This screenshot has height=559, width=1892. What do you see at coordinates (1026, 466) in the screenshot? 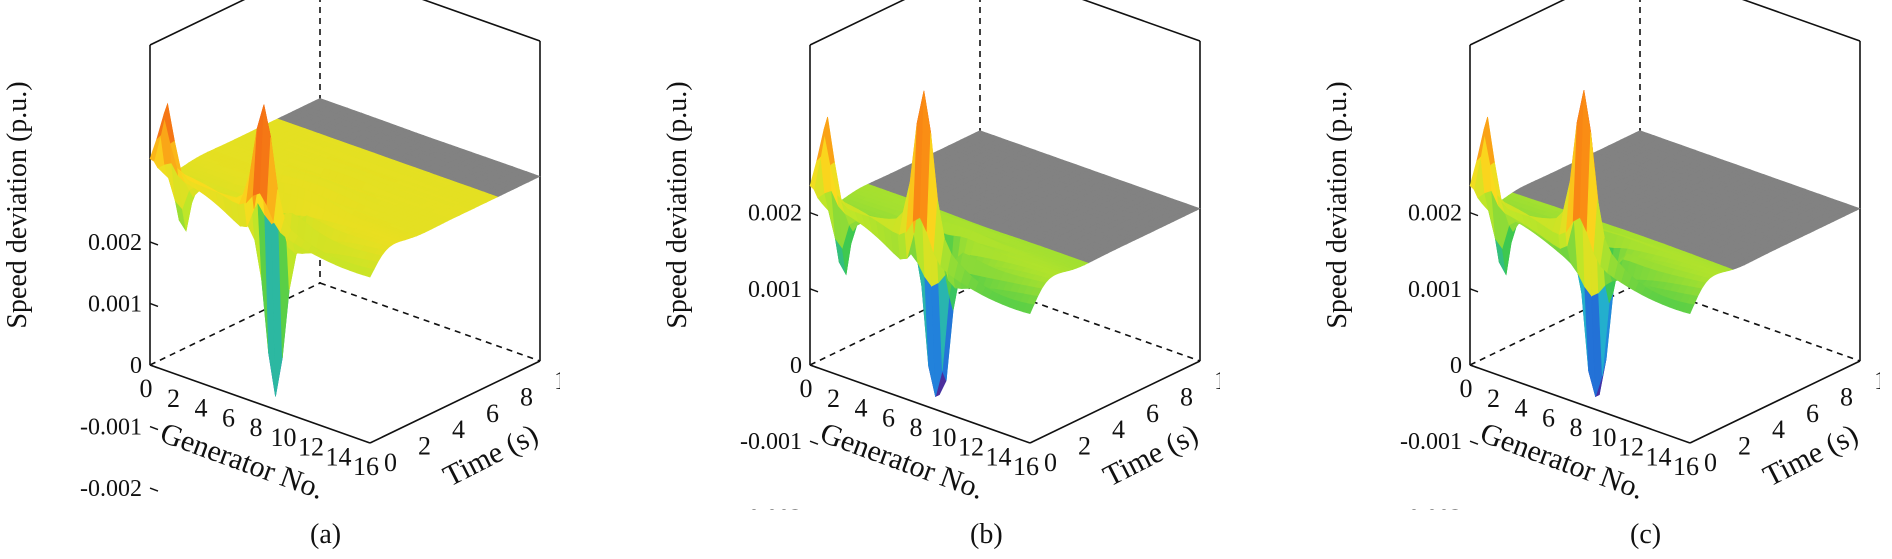
I see `x-tick-label: 16` at bounding box center [1026, 466].